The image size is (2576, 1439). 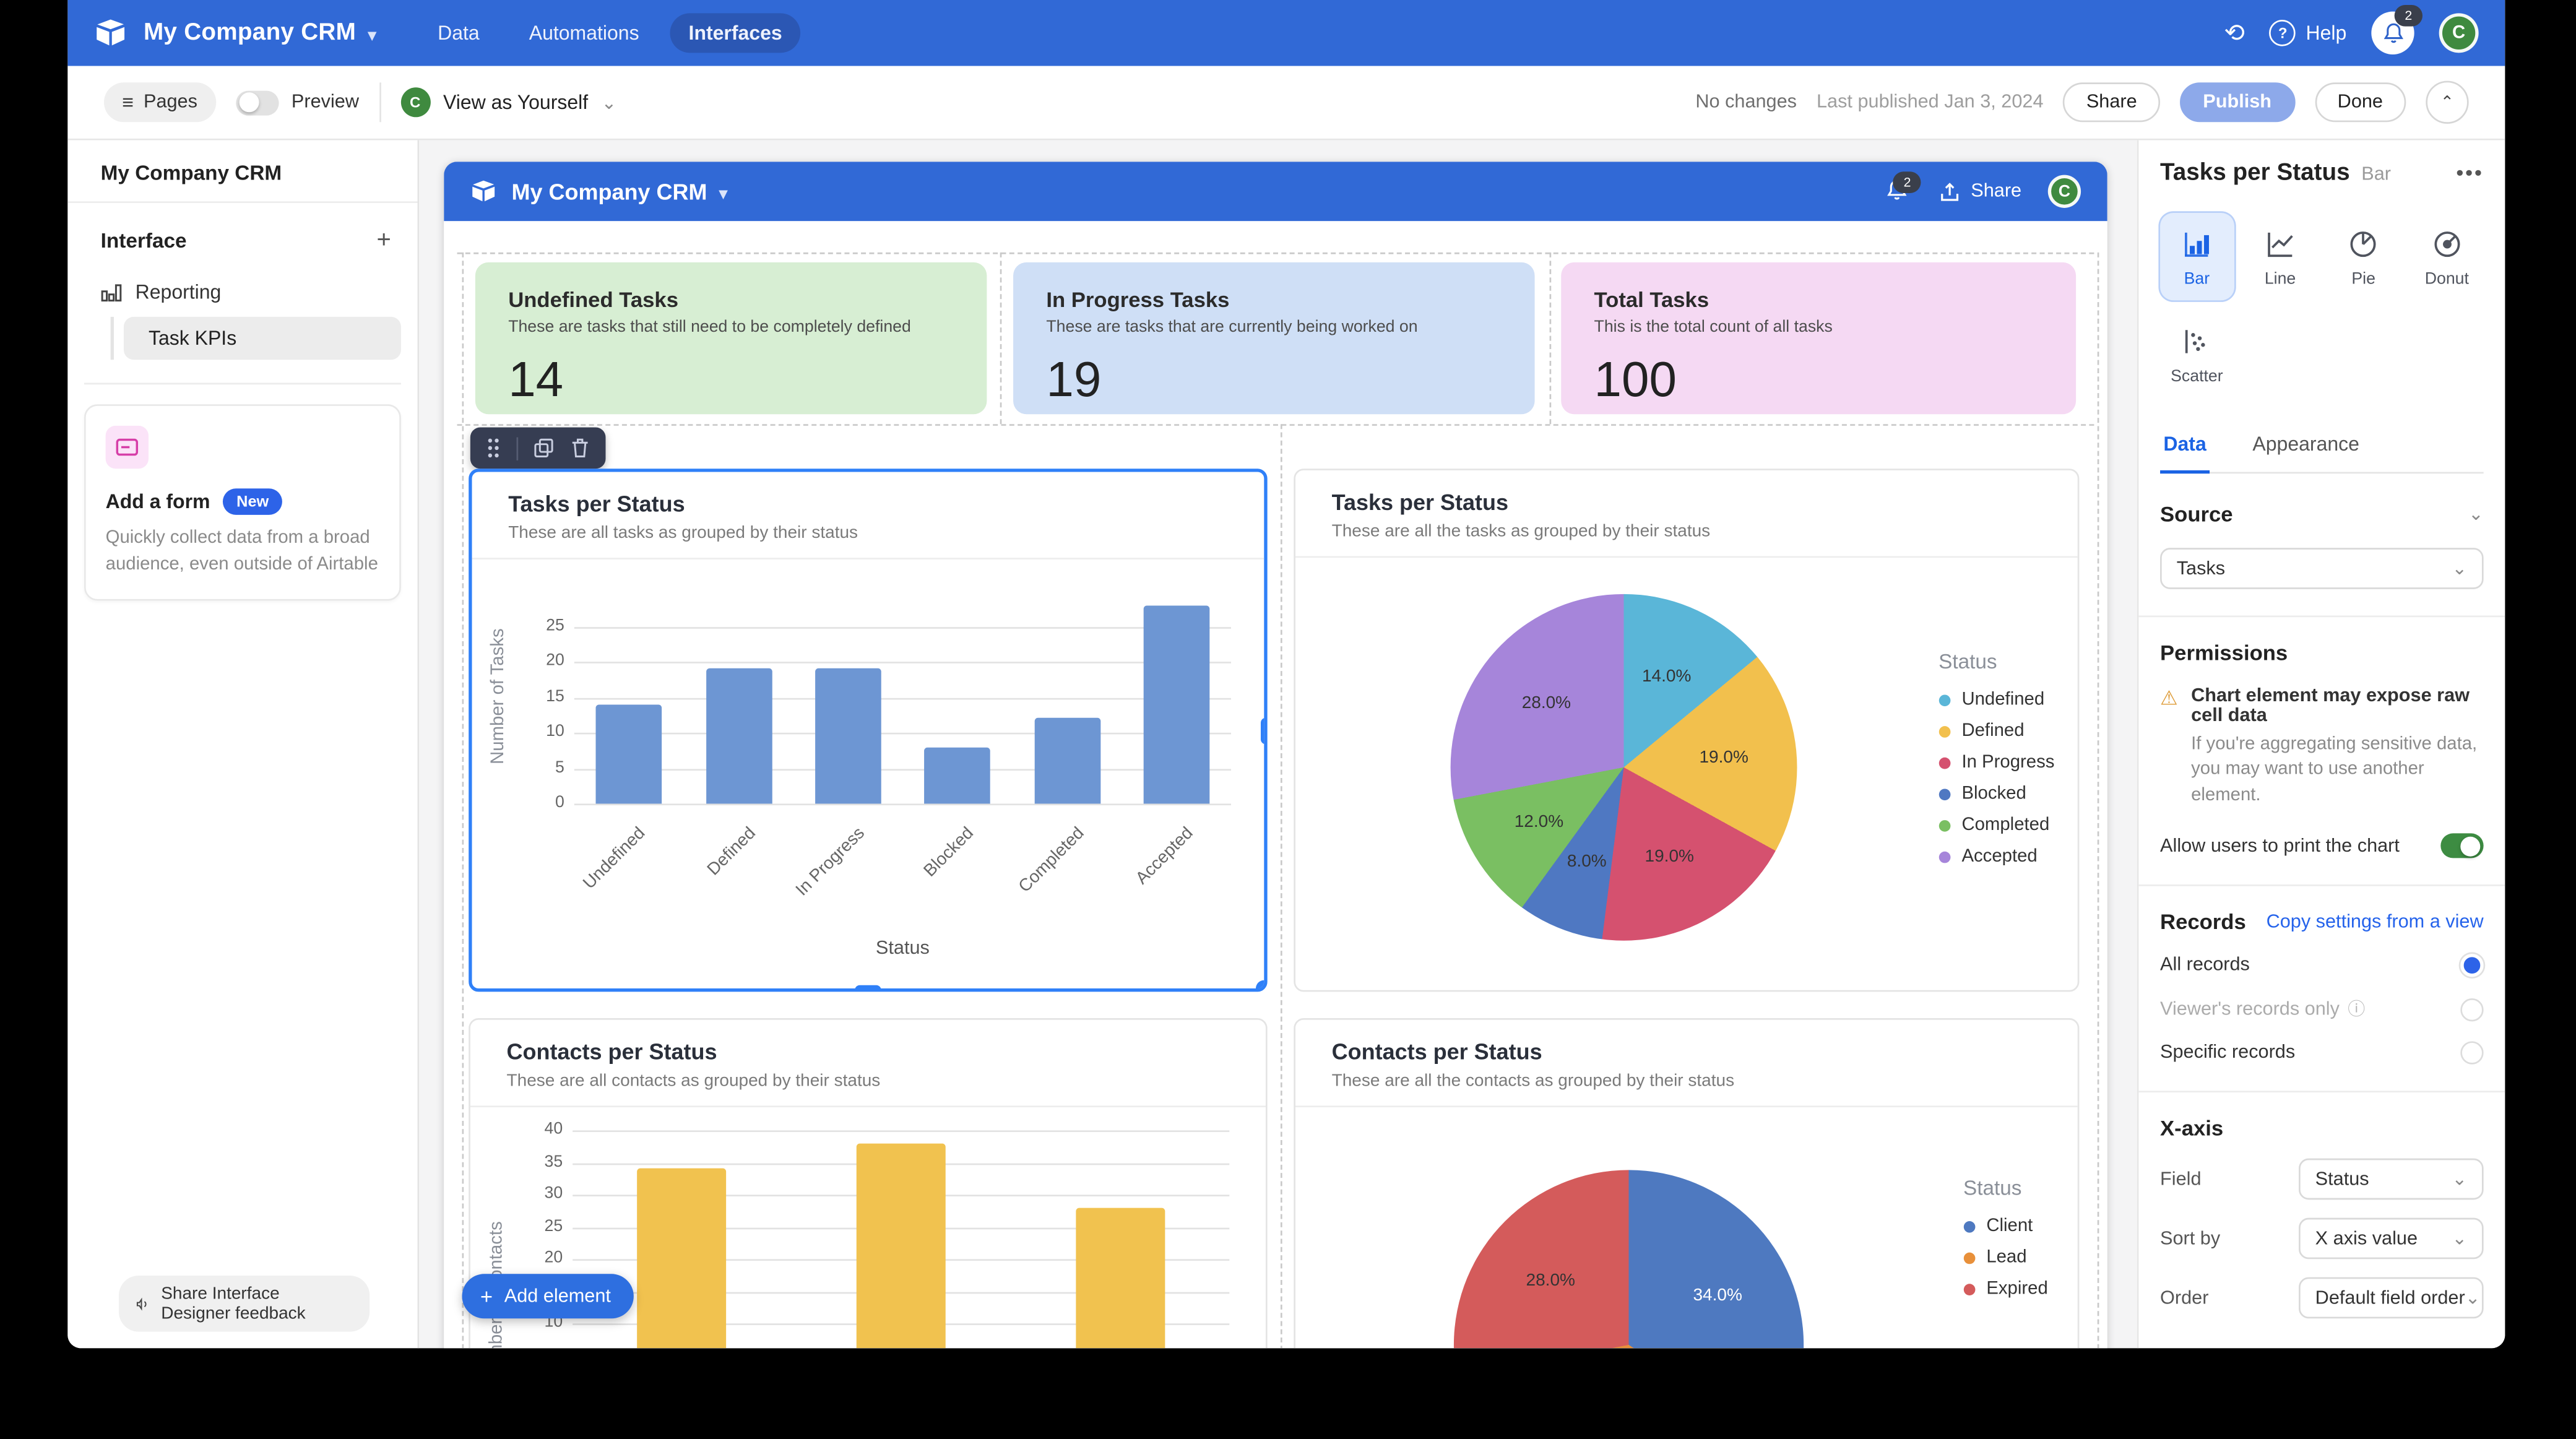 What do you see at coordinates (2447, 256) in the screenshot?
I see `chart-type-donut: Donut` at bounding box center [2447, 256].